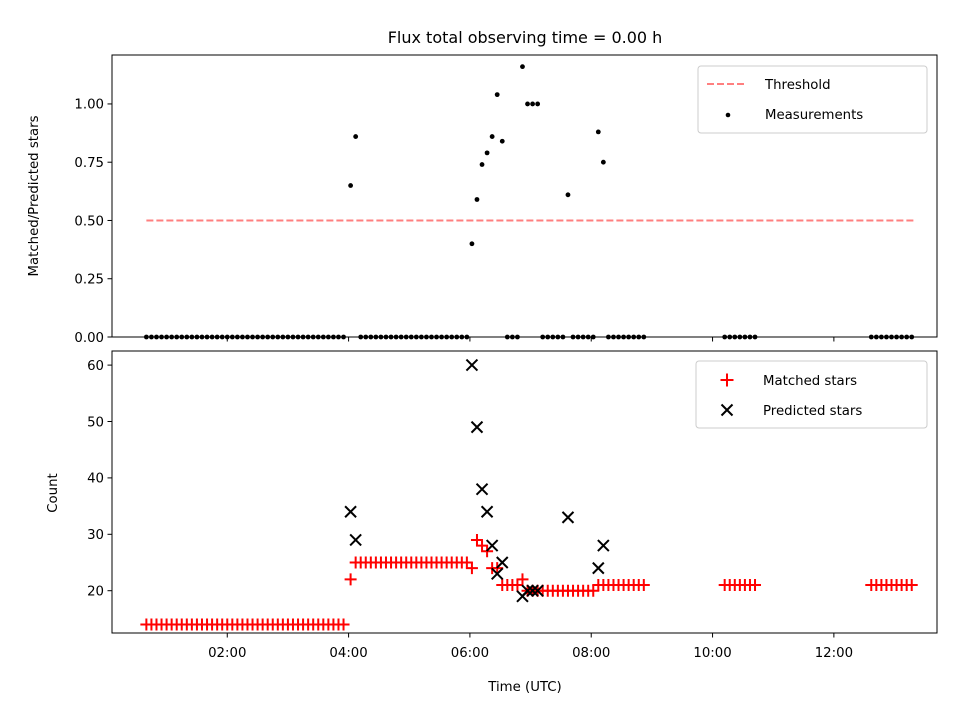 This screenshot has width=960, height=720. I want to click on legend-predicted-label: Predicted stars, so click(812, 411).